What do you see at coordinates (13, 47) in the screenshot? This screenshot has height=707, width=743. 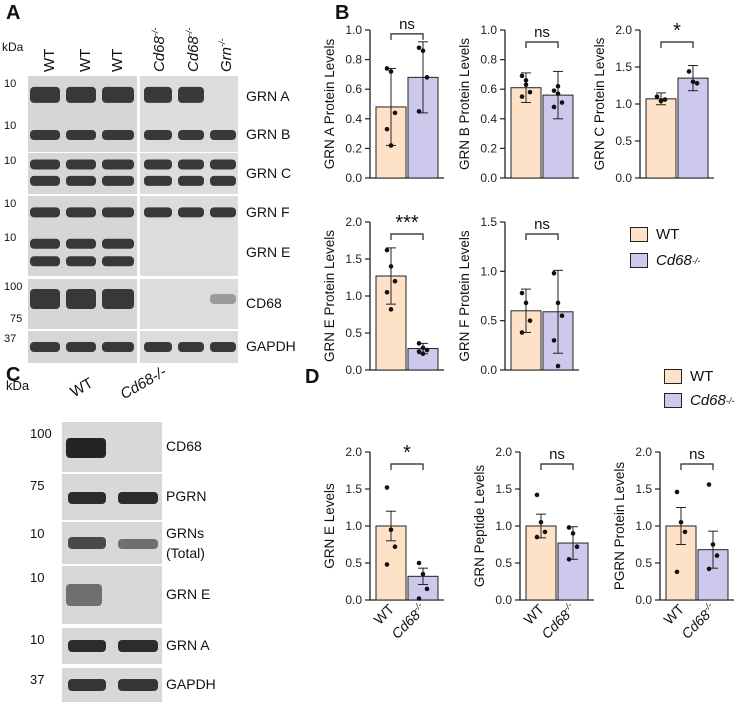 I see `kda-header-a: kDa` at bounding box center [13, 47].